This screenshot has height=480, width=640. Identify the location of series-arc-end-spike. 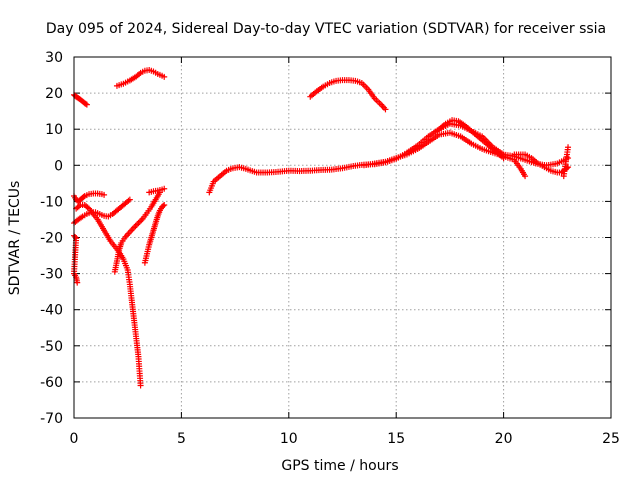
(566, 162).